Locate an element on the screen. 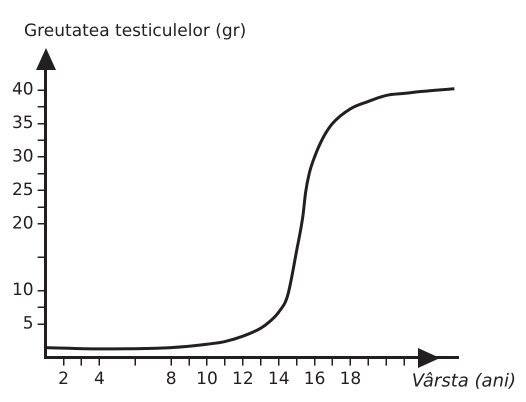  y-tick-label: 25 is located at coordinates (23, 190).